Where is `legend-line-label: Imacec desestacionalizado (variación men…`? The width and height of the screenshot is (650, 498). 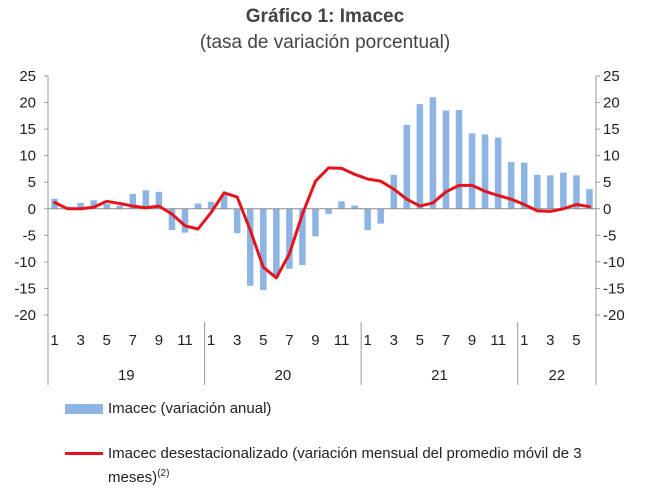 legend-line-label: Imacec desestacionalizado (variación men… is located at coordinates (373, 466).